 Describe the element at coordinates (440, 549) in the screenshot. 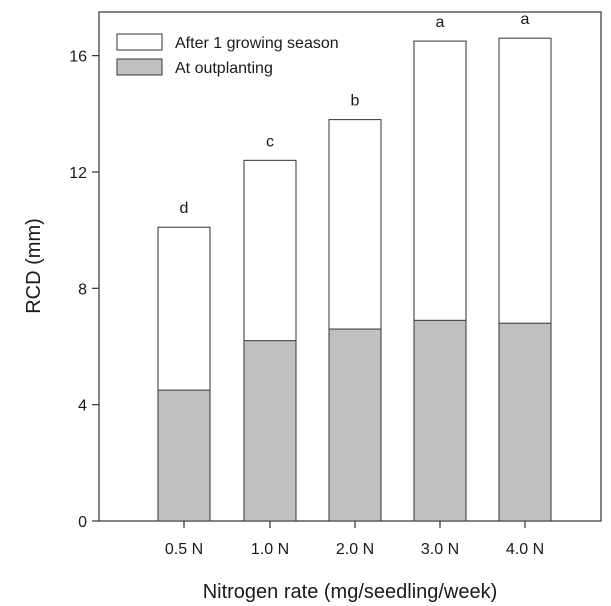

I see `x-tick-label-3: 3.0 N` at that location.